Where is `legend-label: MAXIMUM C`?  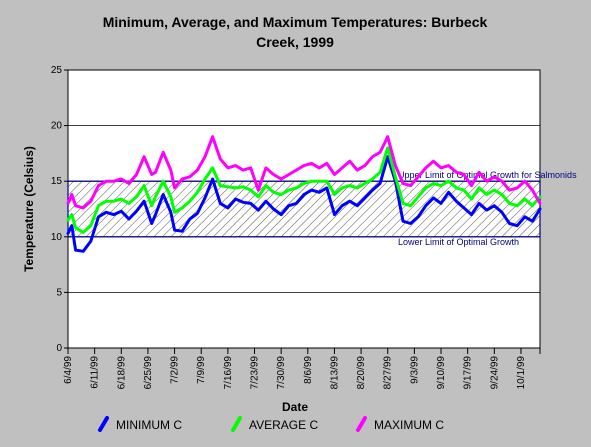 legend-label: MAXIMUM C is located at coordinates (409, 425).